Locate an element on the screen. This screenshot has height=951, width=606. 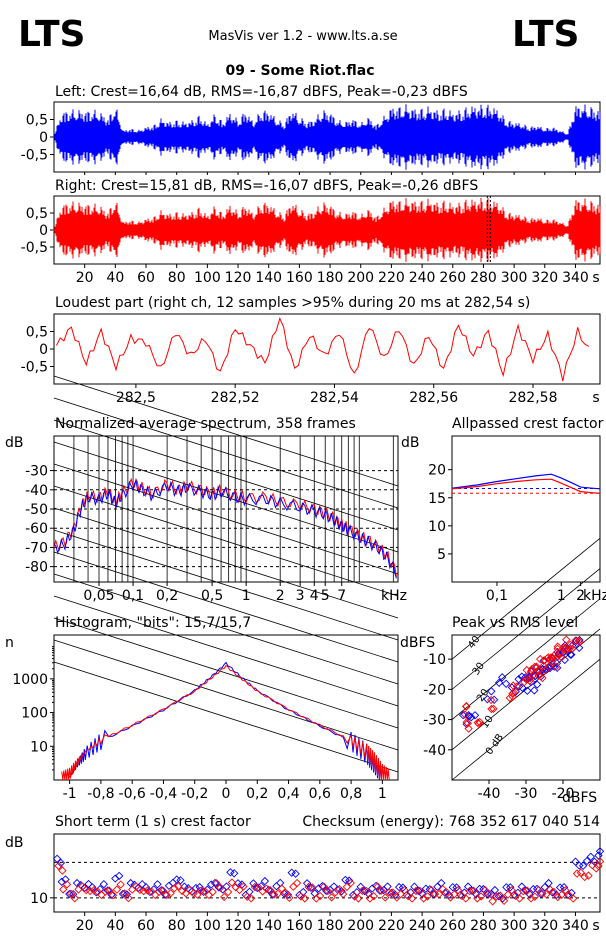
peak-rms-tick-label: -40 is located at coordinates (489, 794).